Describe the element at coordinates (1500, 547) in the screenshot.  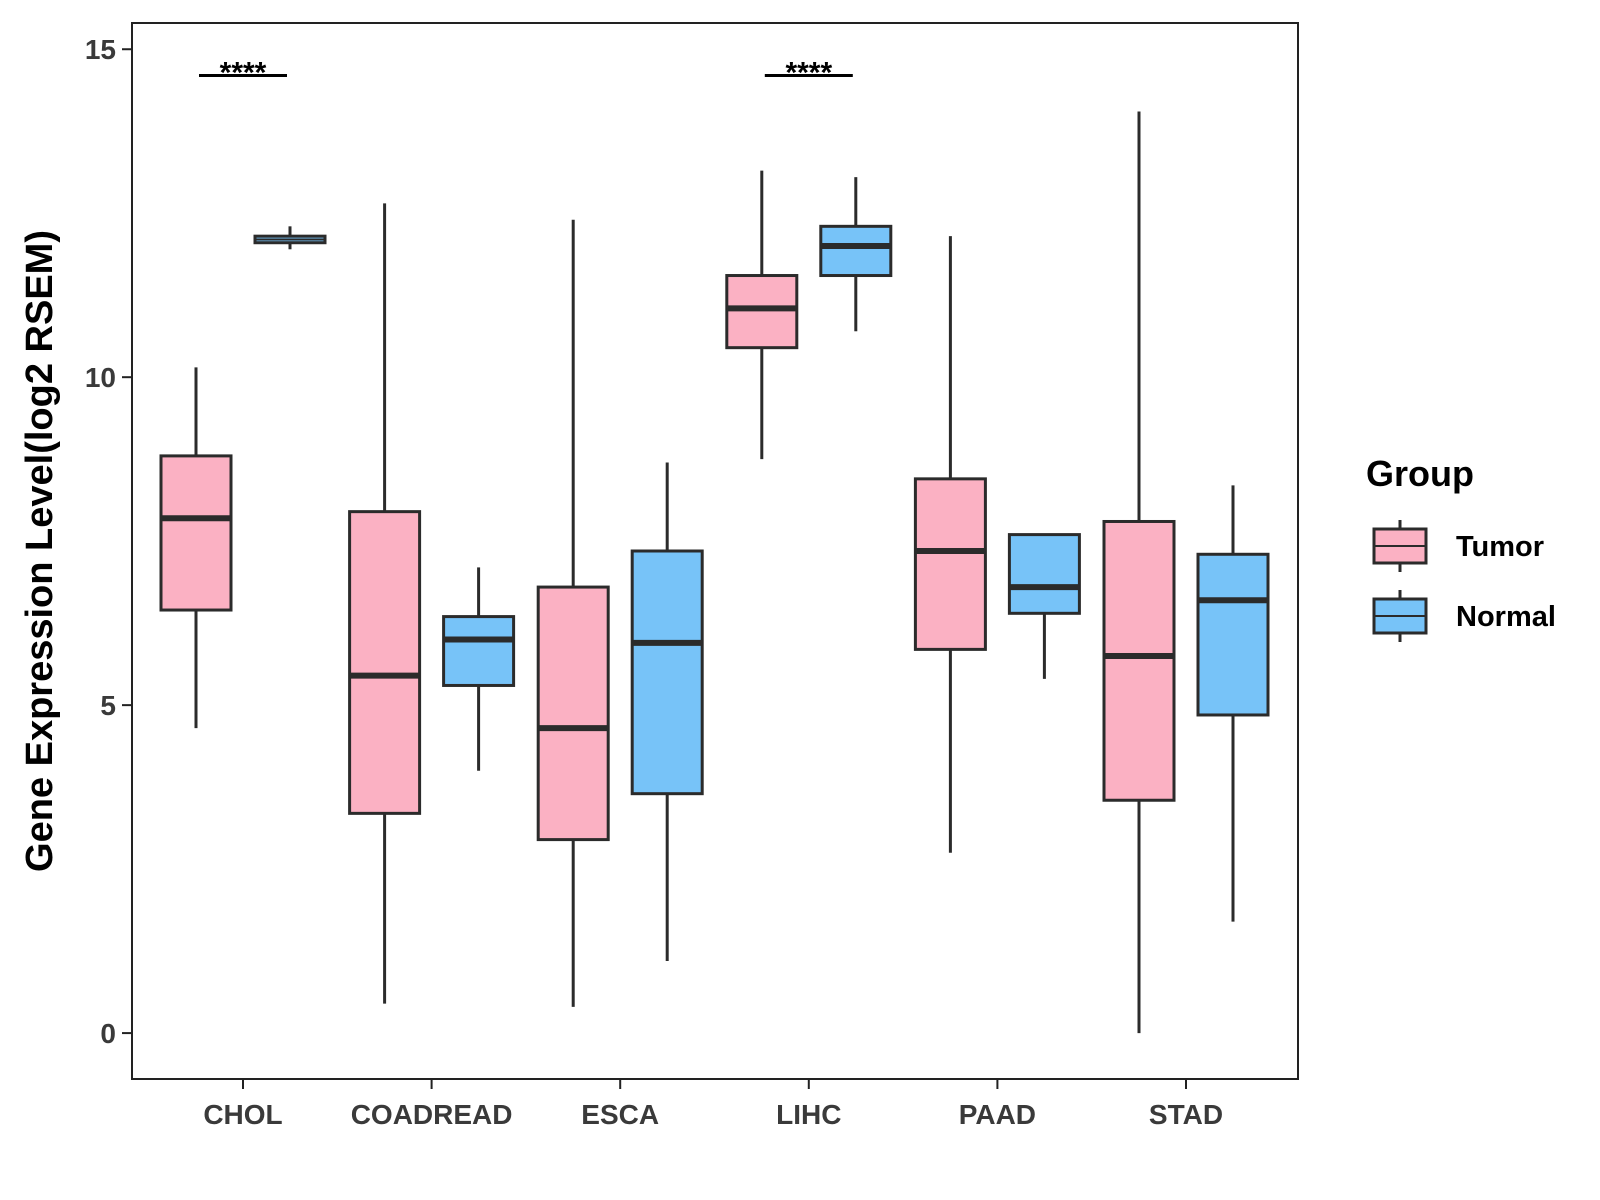
I see `legend-label: Tumor` at that location.